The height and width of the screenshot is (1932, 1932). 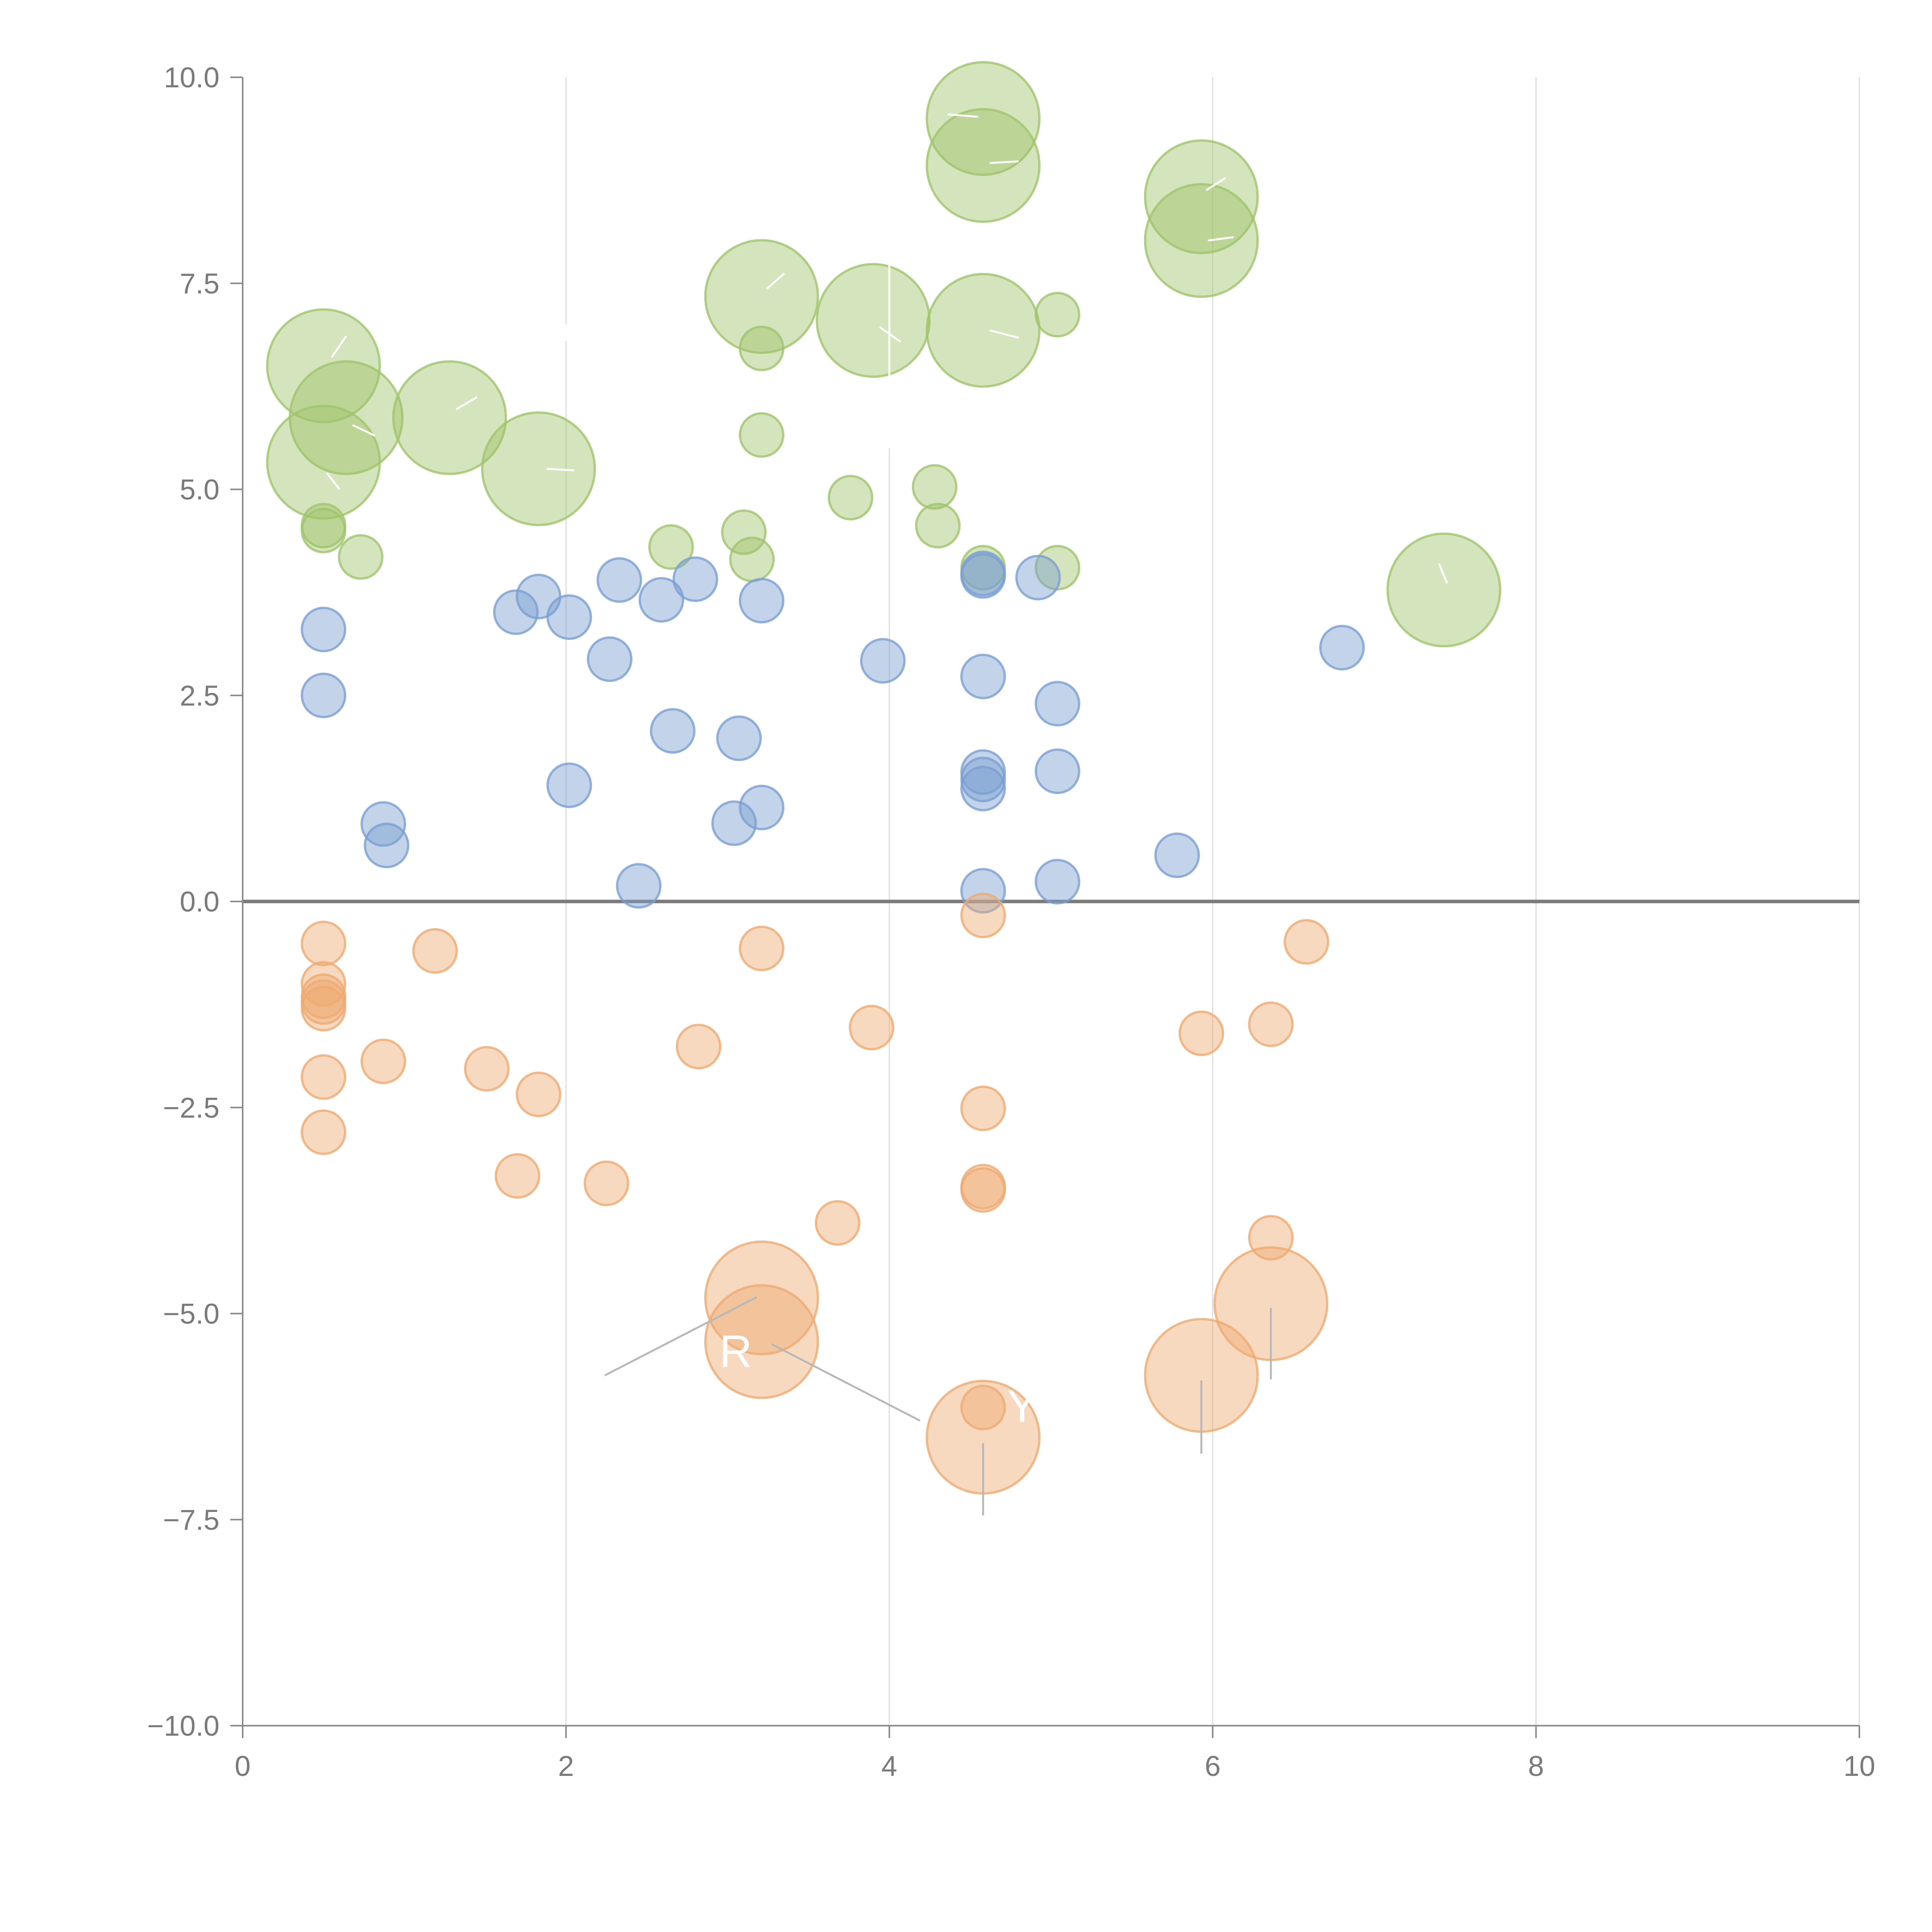 What do you see at coordinates (192, 78) in the screenshot?
I see `y-tick-label: 10.0` at bounding box center [192, 78].